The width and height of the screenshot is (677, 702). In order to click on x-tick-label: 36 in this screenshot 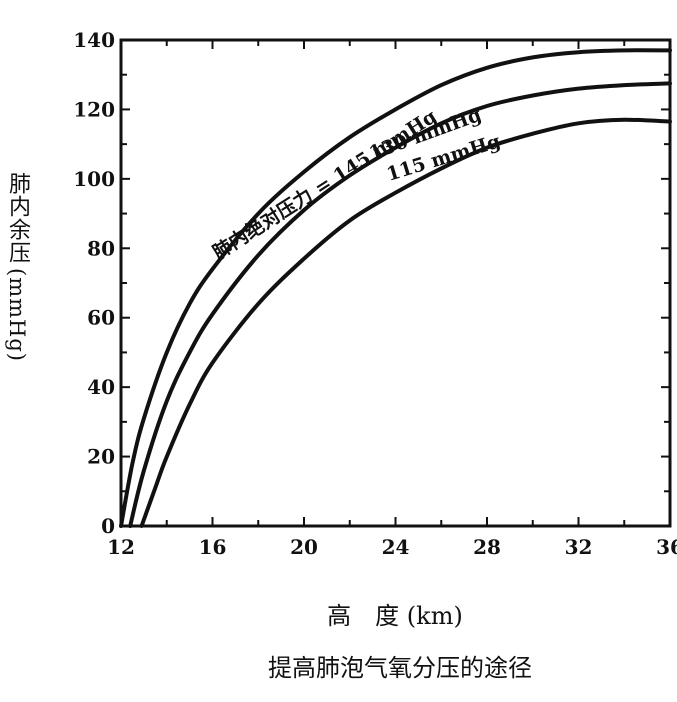, I will do `click(666, 547)`.